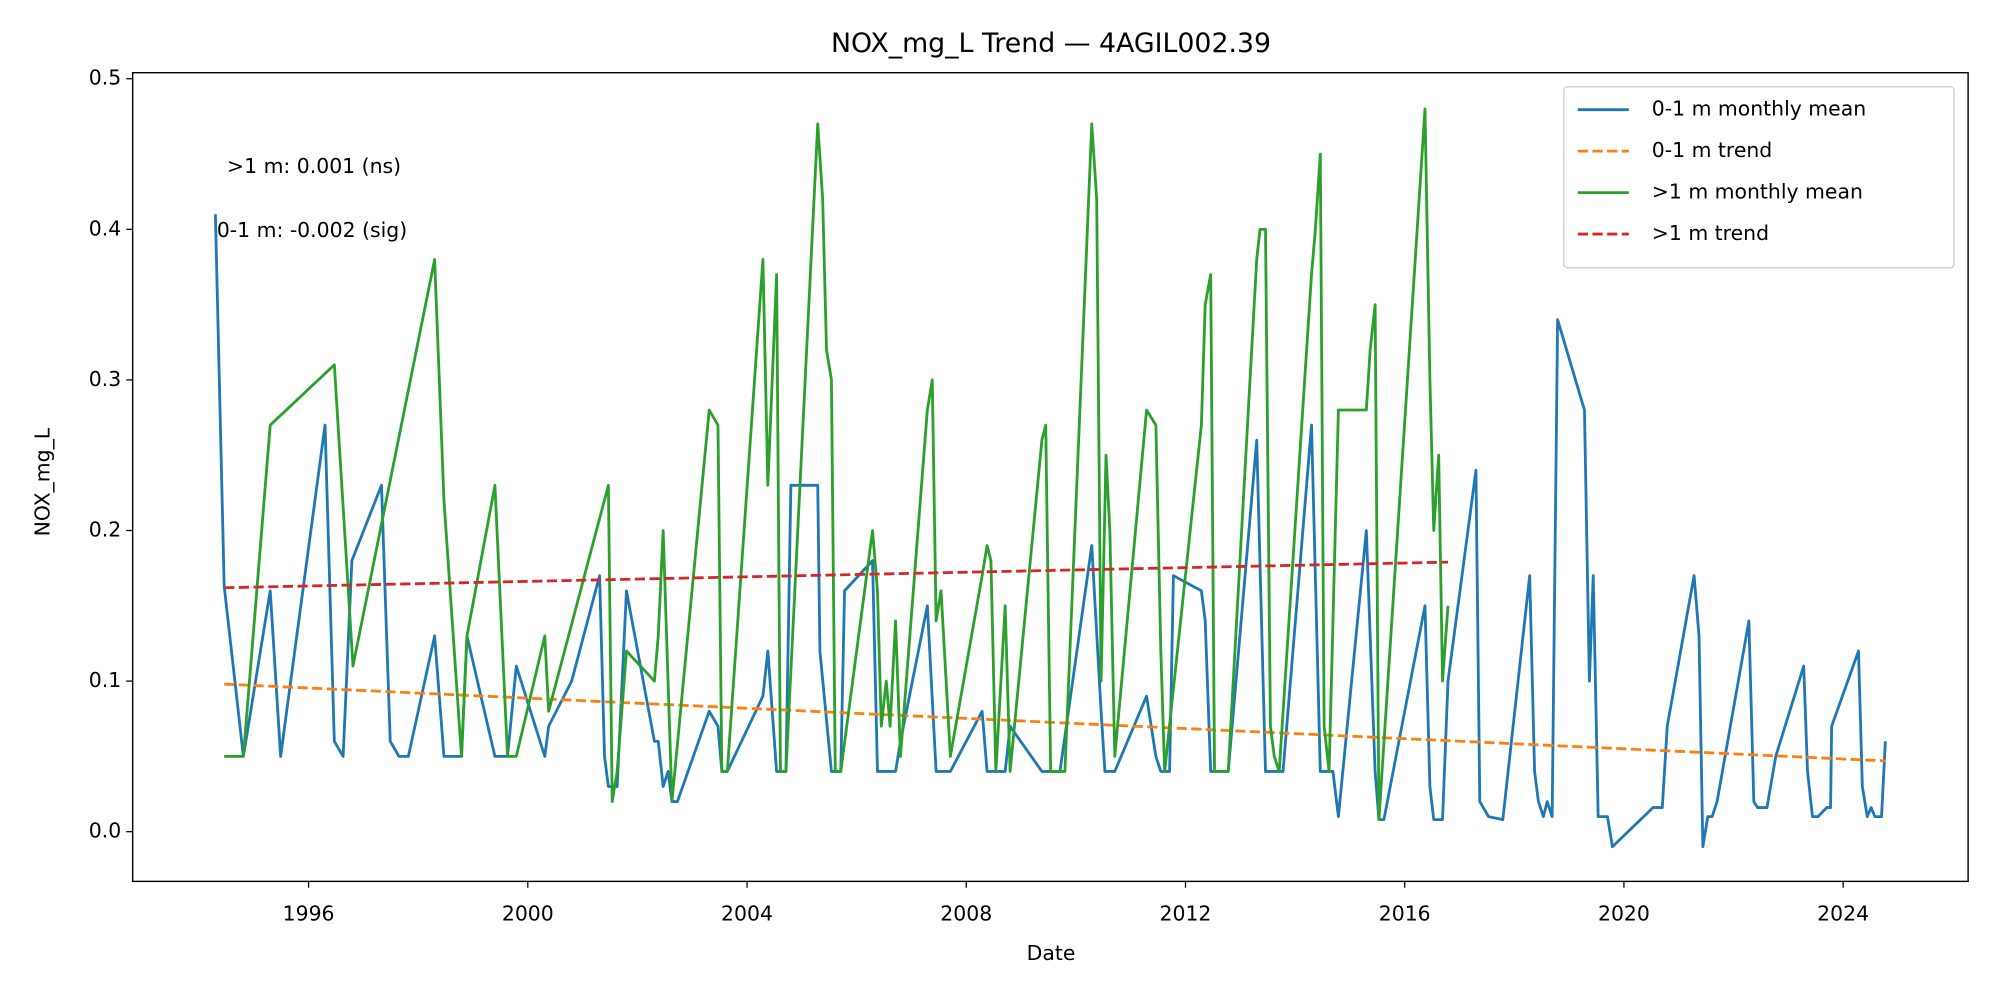 This screenshot has width=2000, height=1000. Describe the element at coordinates (1759, 177) in the screenshot. I see `legend-box` at that location.